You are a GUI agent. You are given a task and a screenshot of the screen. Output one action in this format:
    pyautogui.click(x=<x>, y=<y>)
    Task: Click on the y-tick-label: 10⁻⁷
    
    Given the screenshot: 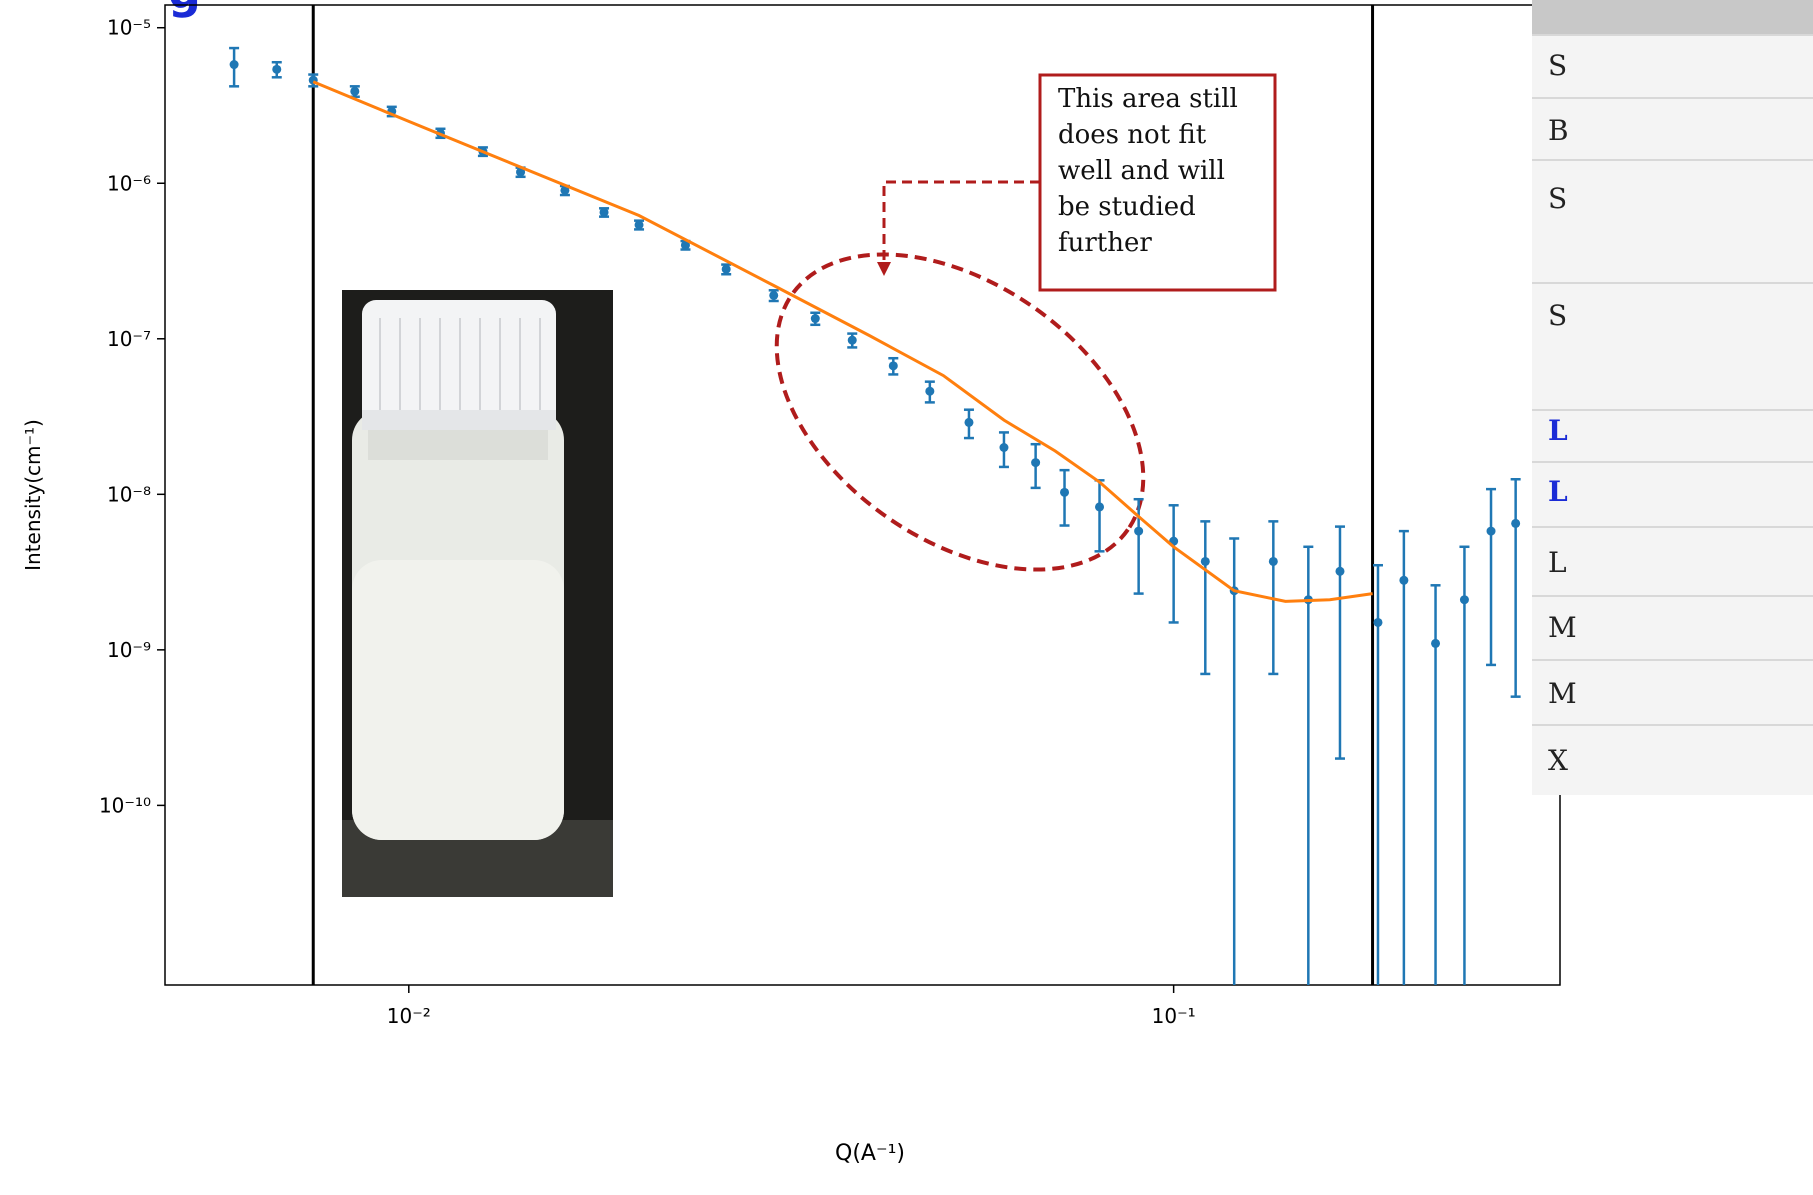 What is the action you would take?
    pyautogui.click(x=129, y=339)
    